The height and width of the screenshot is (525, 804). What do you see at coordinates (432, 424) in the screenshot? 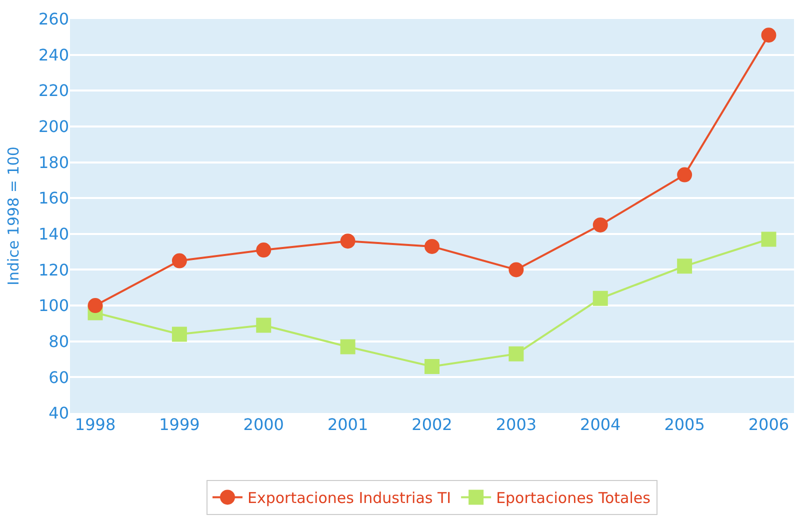
I see `x-tick-label: 2002` at bounding box center [432, 424].